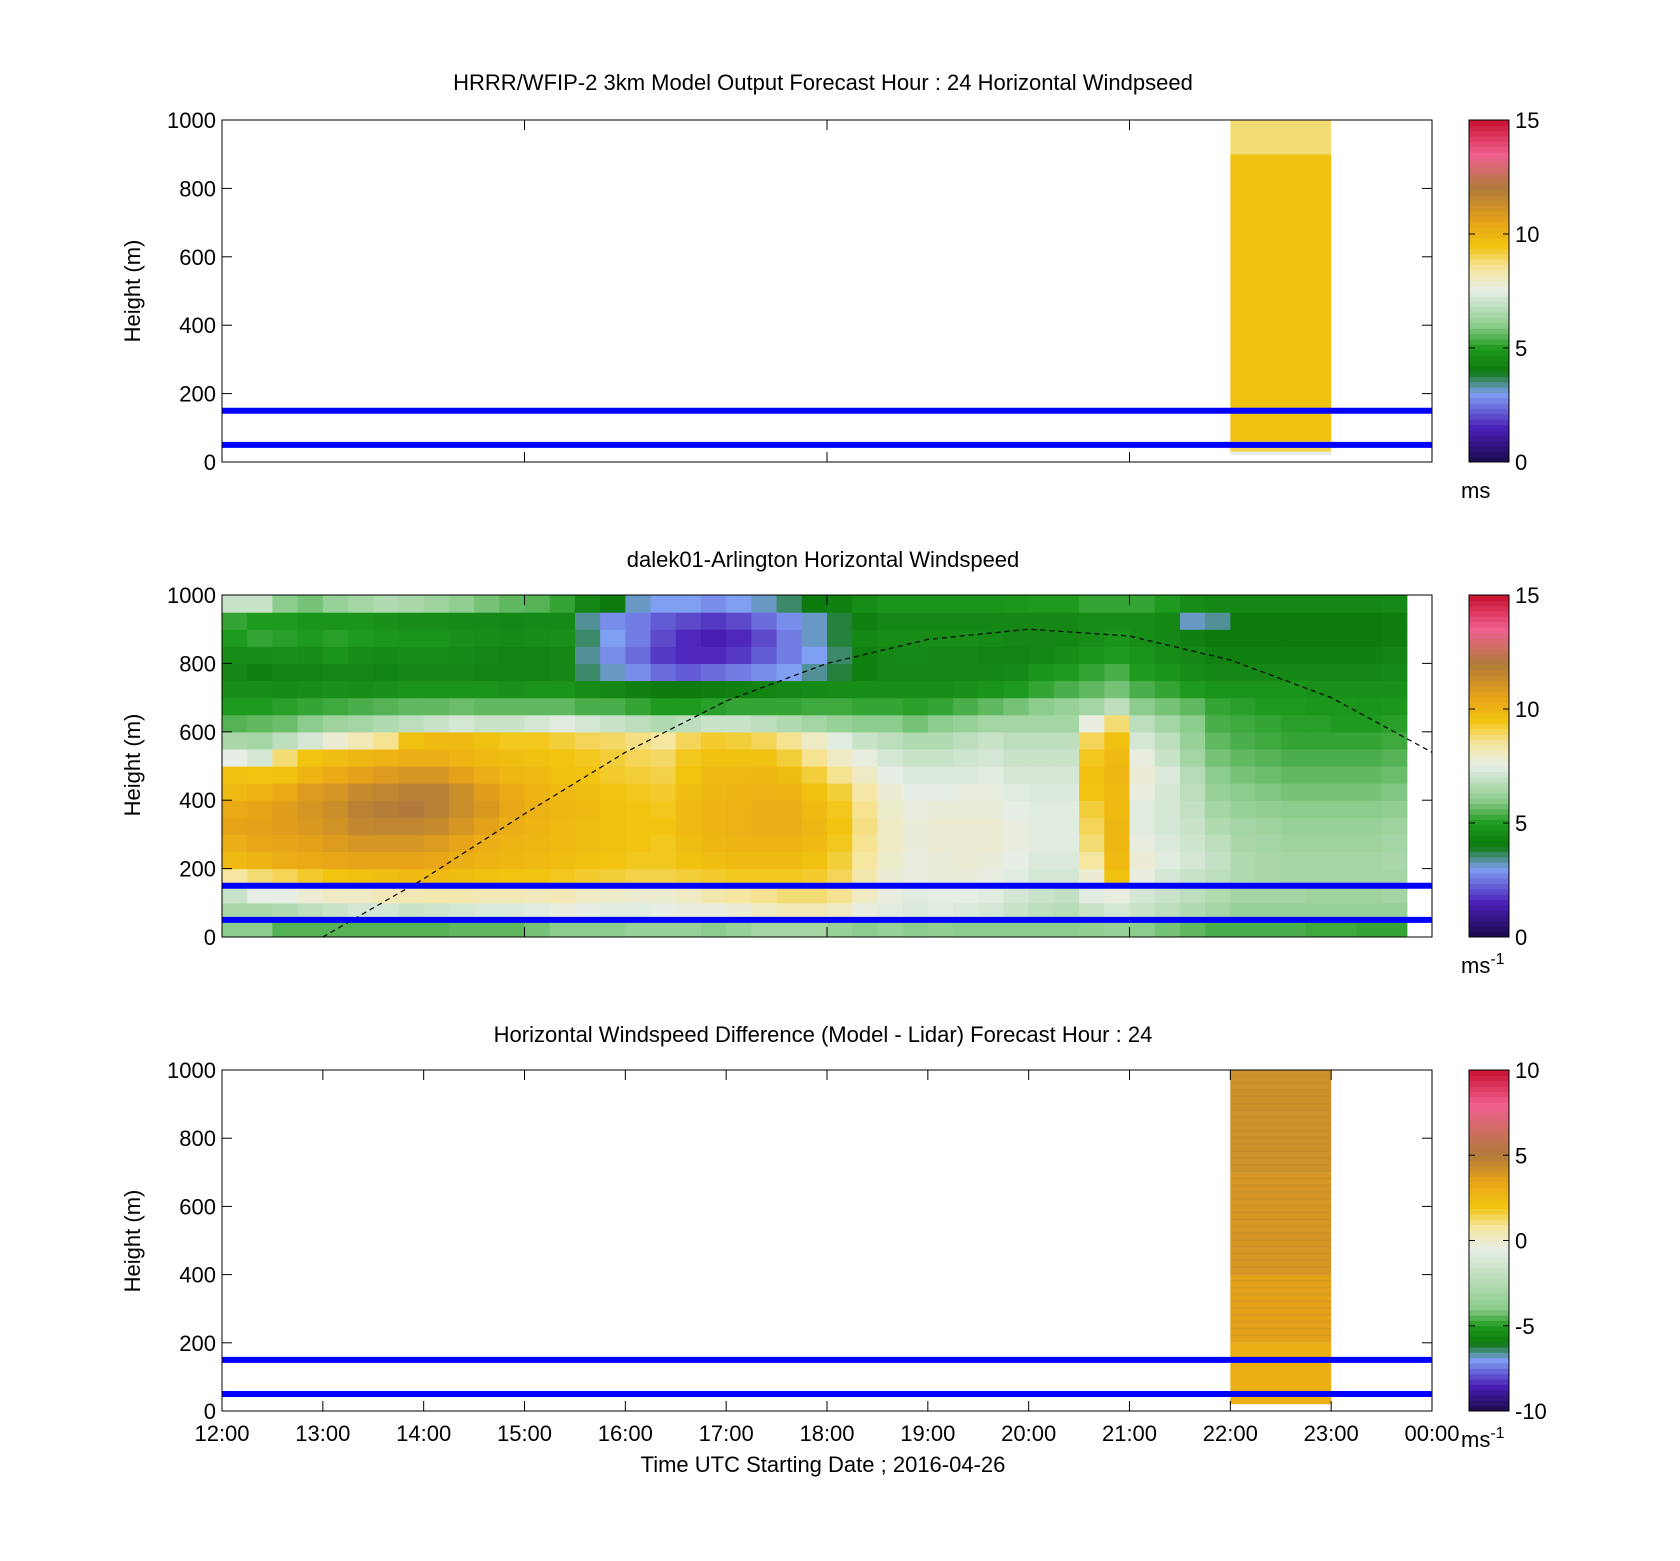  I want to click on colorbar-tick-label: 15, so click(1527, 120).